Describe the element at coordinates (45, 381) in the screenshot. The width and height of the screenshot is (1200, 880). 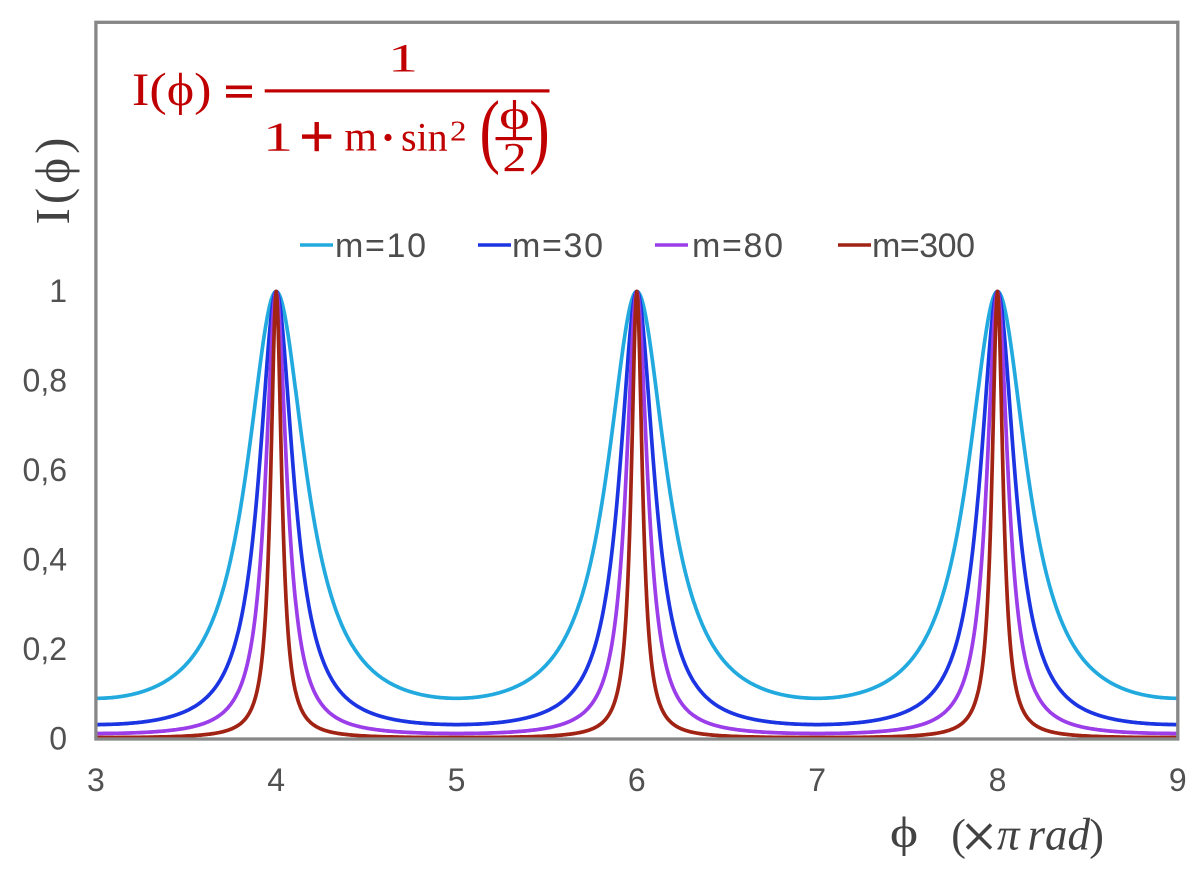
I see `svg-text: 0,8` at that location.